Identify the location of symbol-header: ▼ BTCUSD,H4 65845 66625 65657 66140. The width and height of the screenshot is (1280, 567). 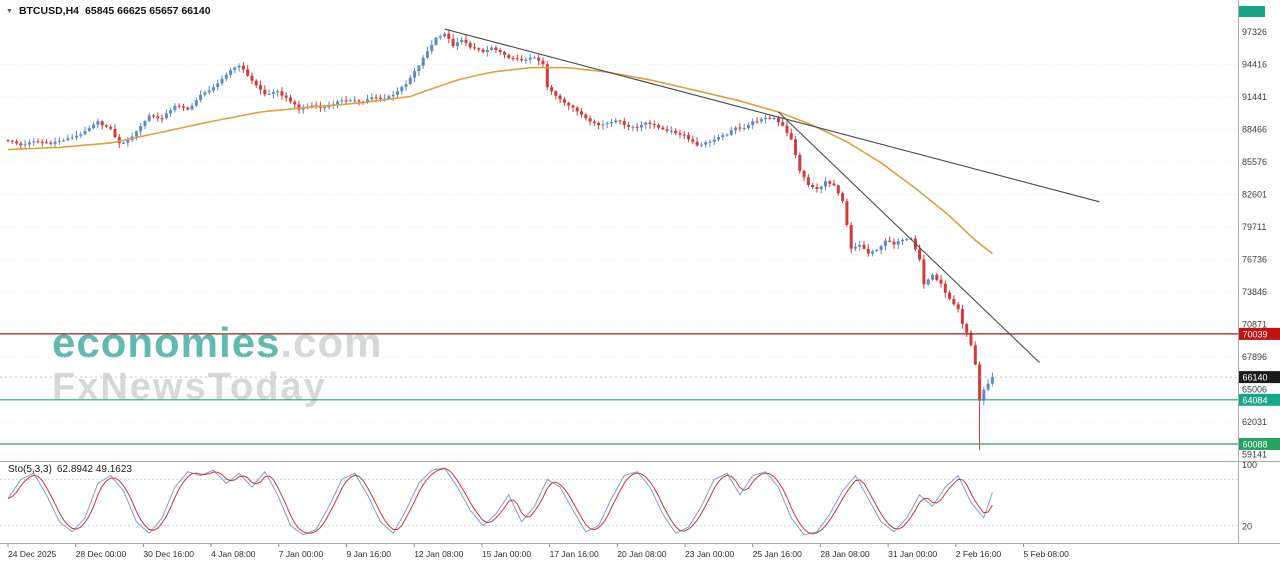
(108, 11).